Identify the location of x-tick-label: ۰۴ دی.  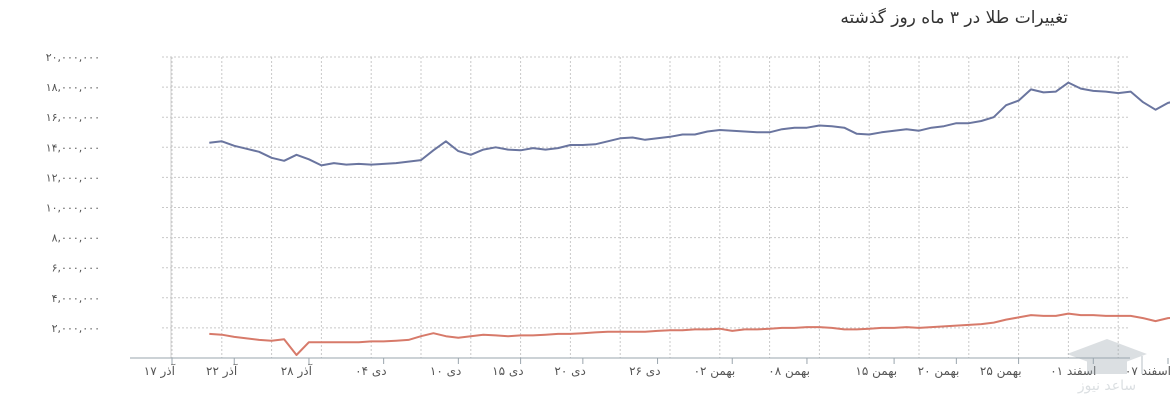
(370, 371).